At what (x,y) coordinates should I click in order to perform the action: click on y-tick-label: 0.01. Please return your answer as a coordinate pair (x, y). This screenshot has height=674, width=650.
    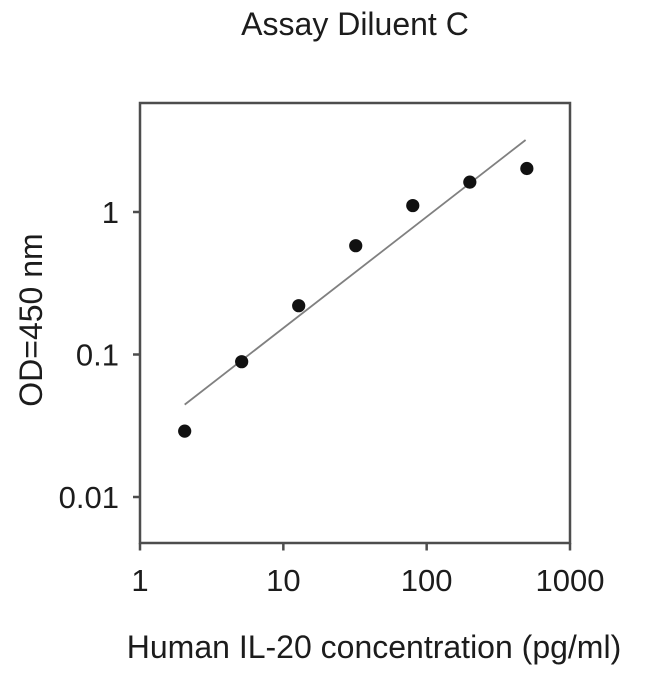
    Looking at the image, I should click on (89, 497).